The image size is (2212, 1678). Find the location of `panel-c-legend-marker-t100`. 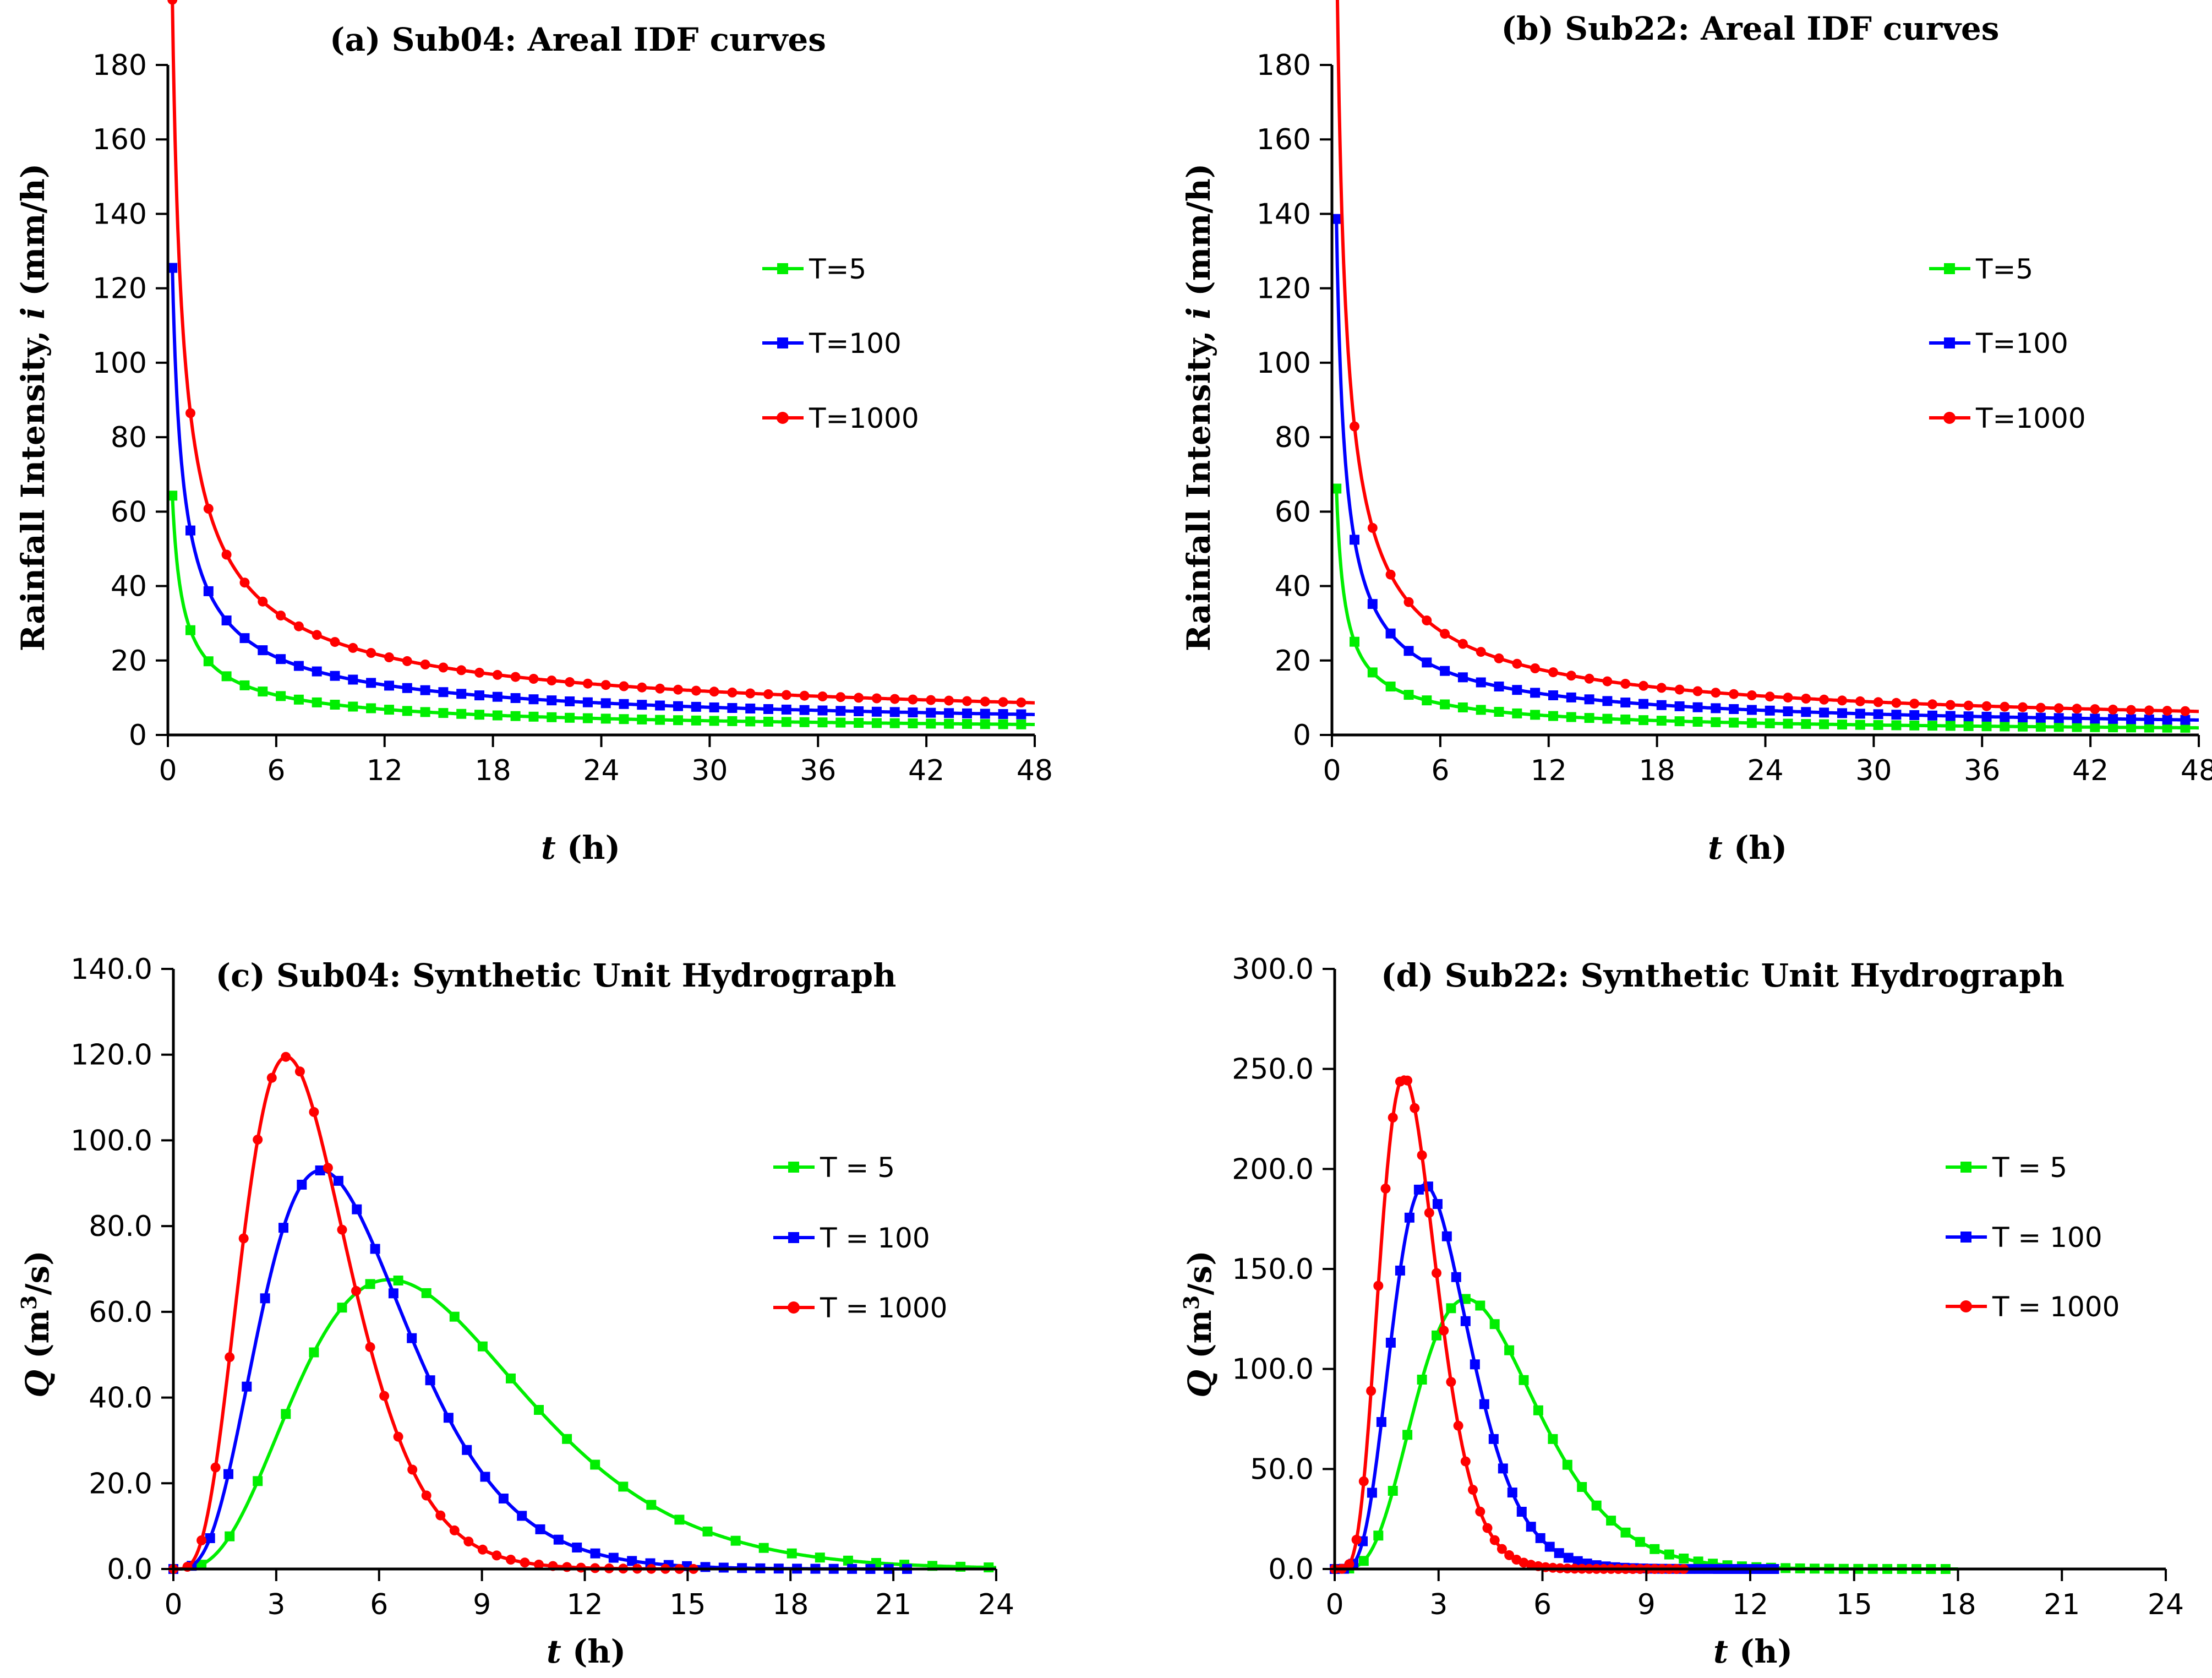

panel-c-legend-marker-t100 is located at coordinates (794, 1237).